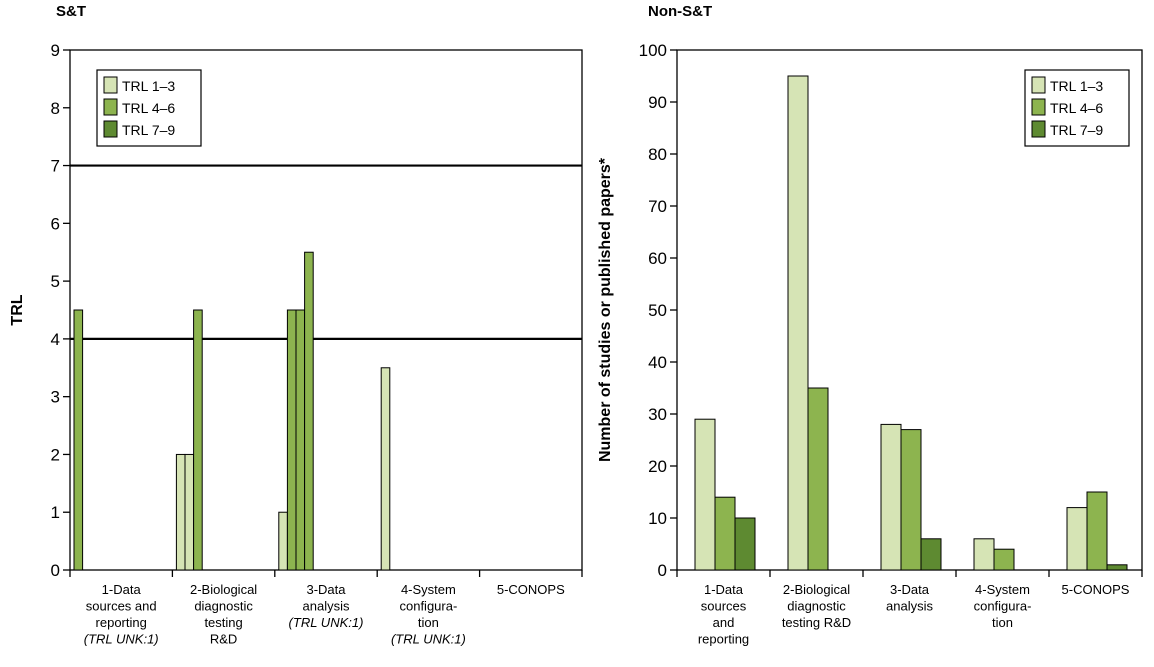 Image resolution: width=1154 pixels, height=667 pixels. I want to click on y-tick-label: 5, so click(55, 281).